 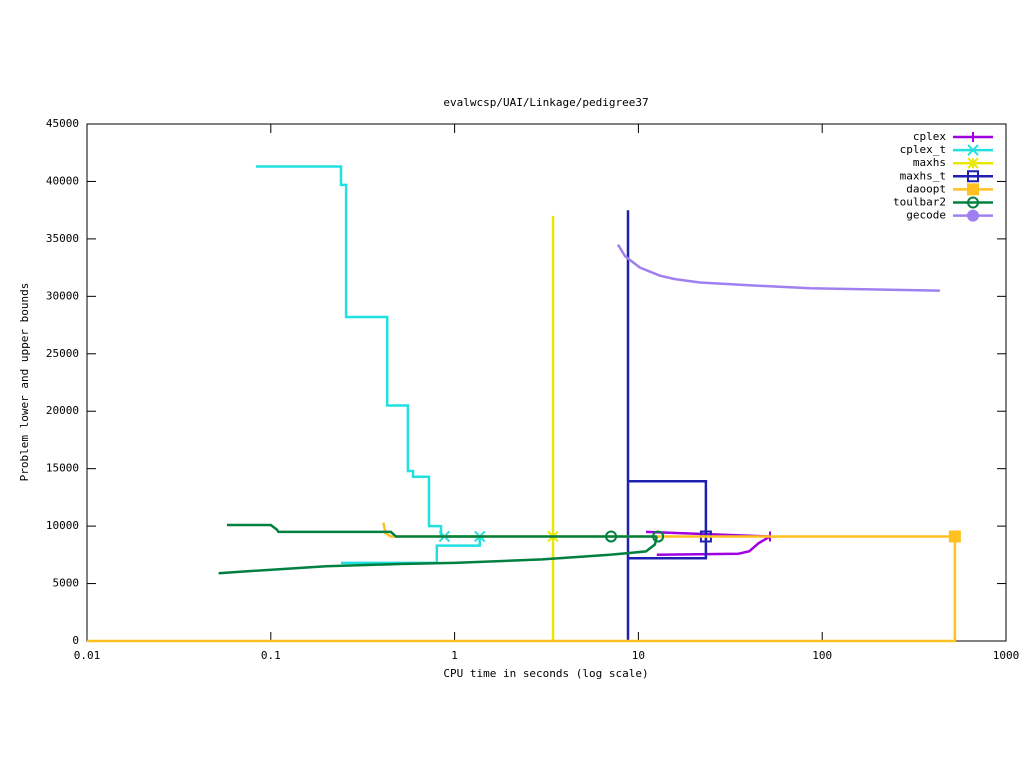 I want to click on x-tick-label: 1, so click(x=454, y=655).